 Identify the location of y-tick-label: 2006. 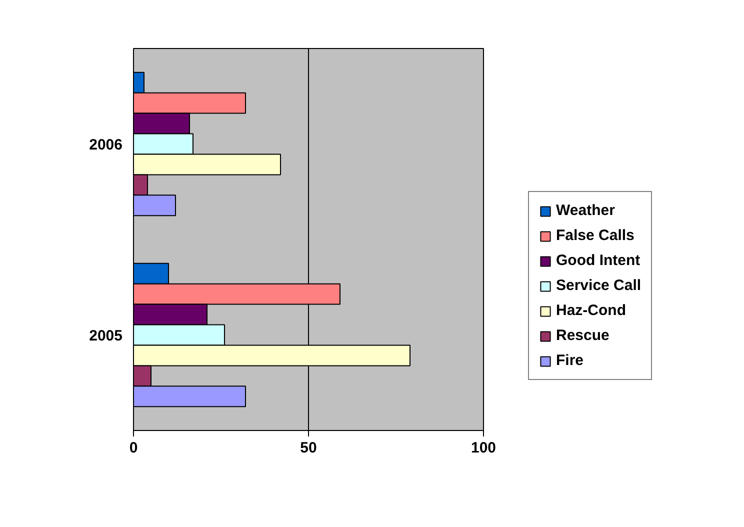
(106, 145).